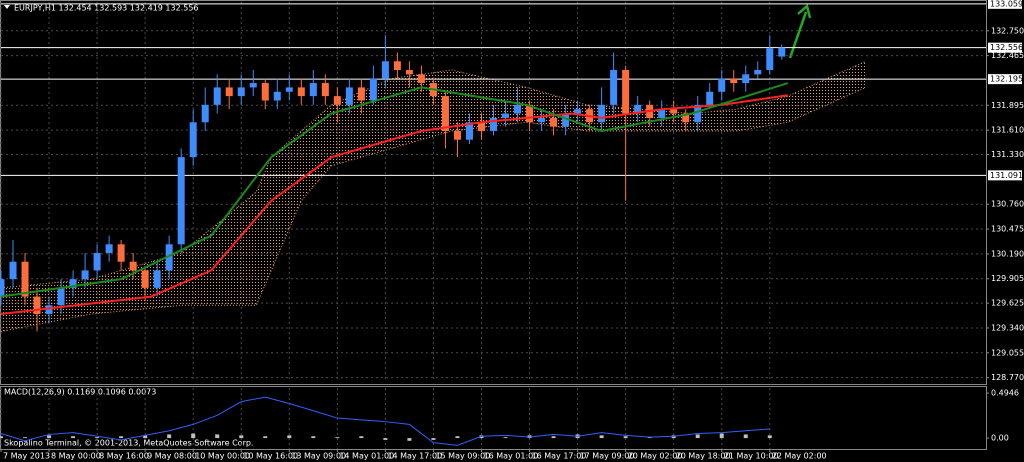  Describe the element at coordinates (703, 456) in the screenshot. I see `x-tick-label: 20 May 18:00` at that location.